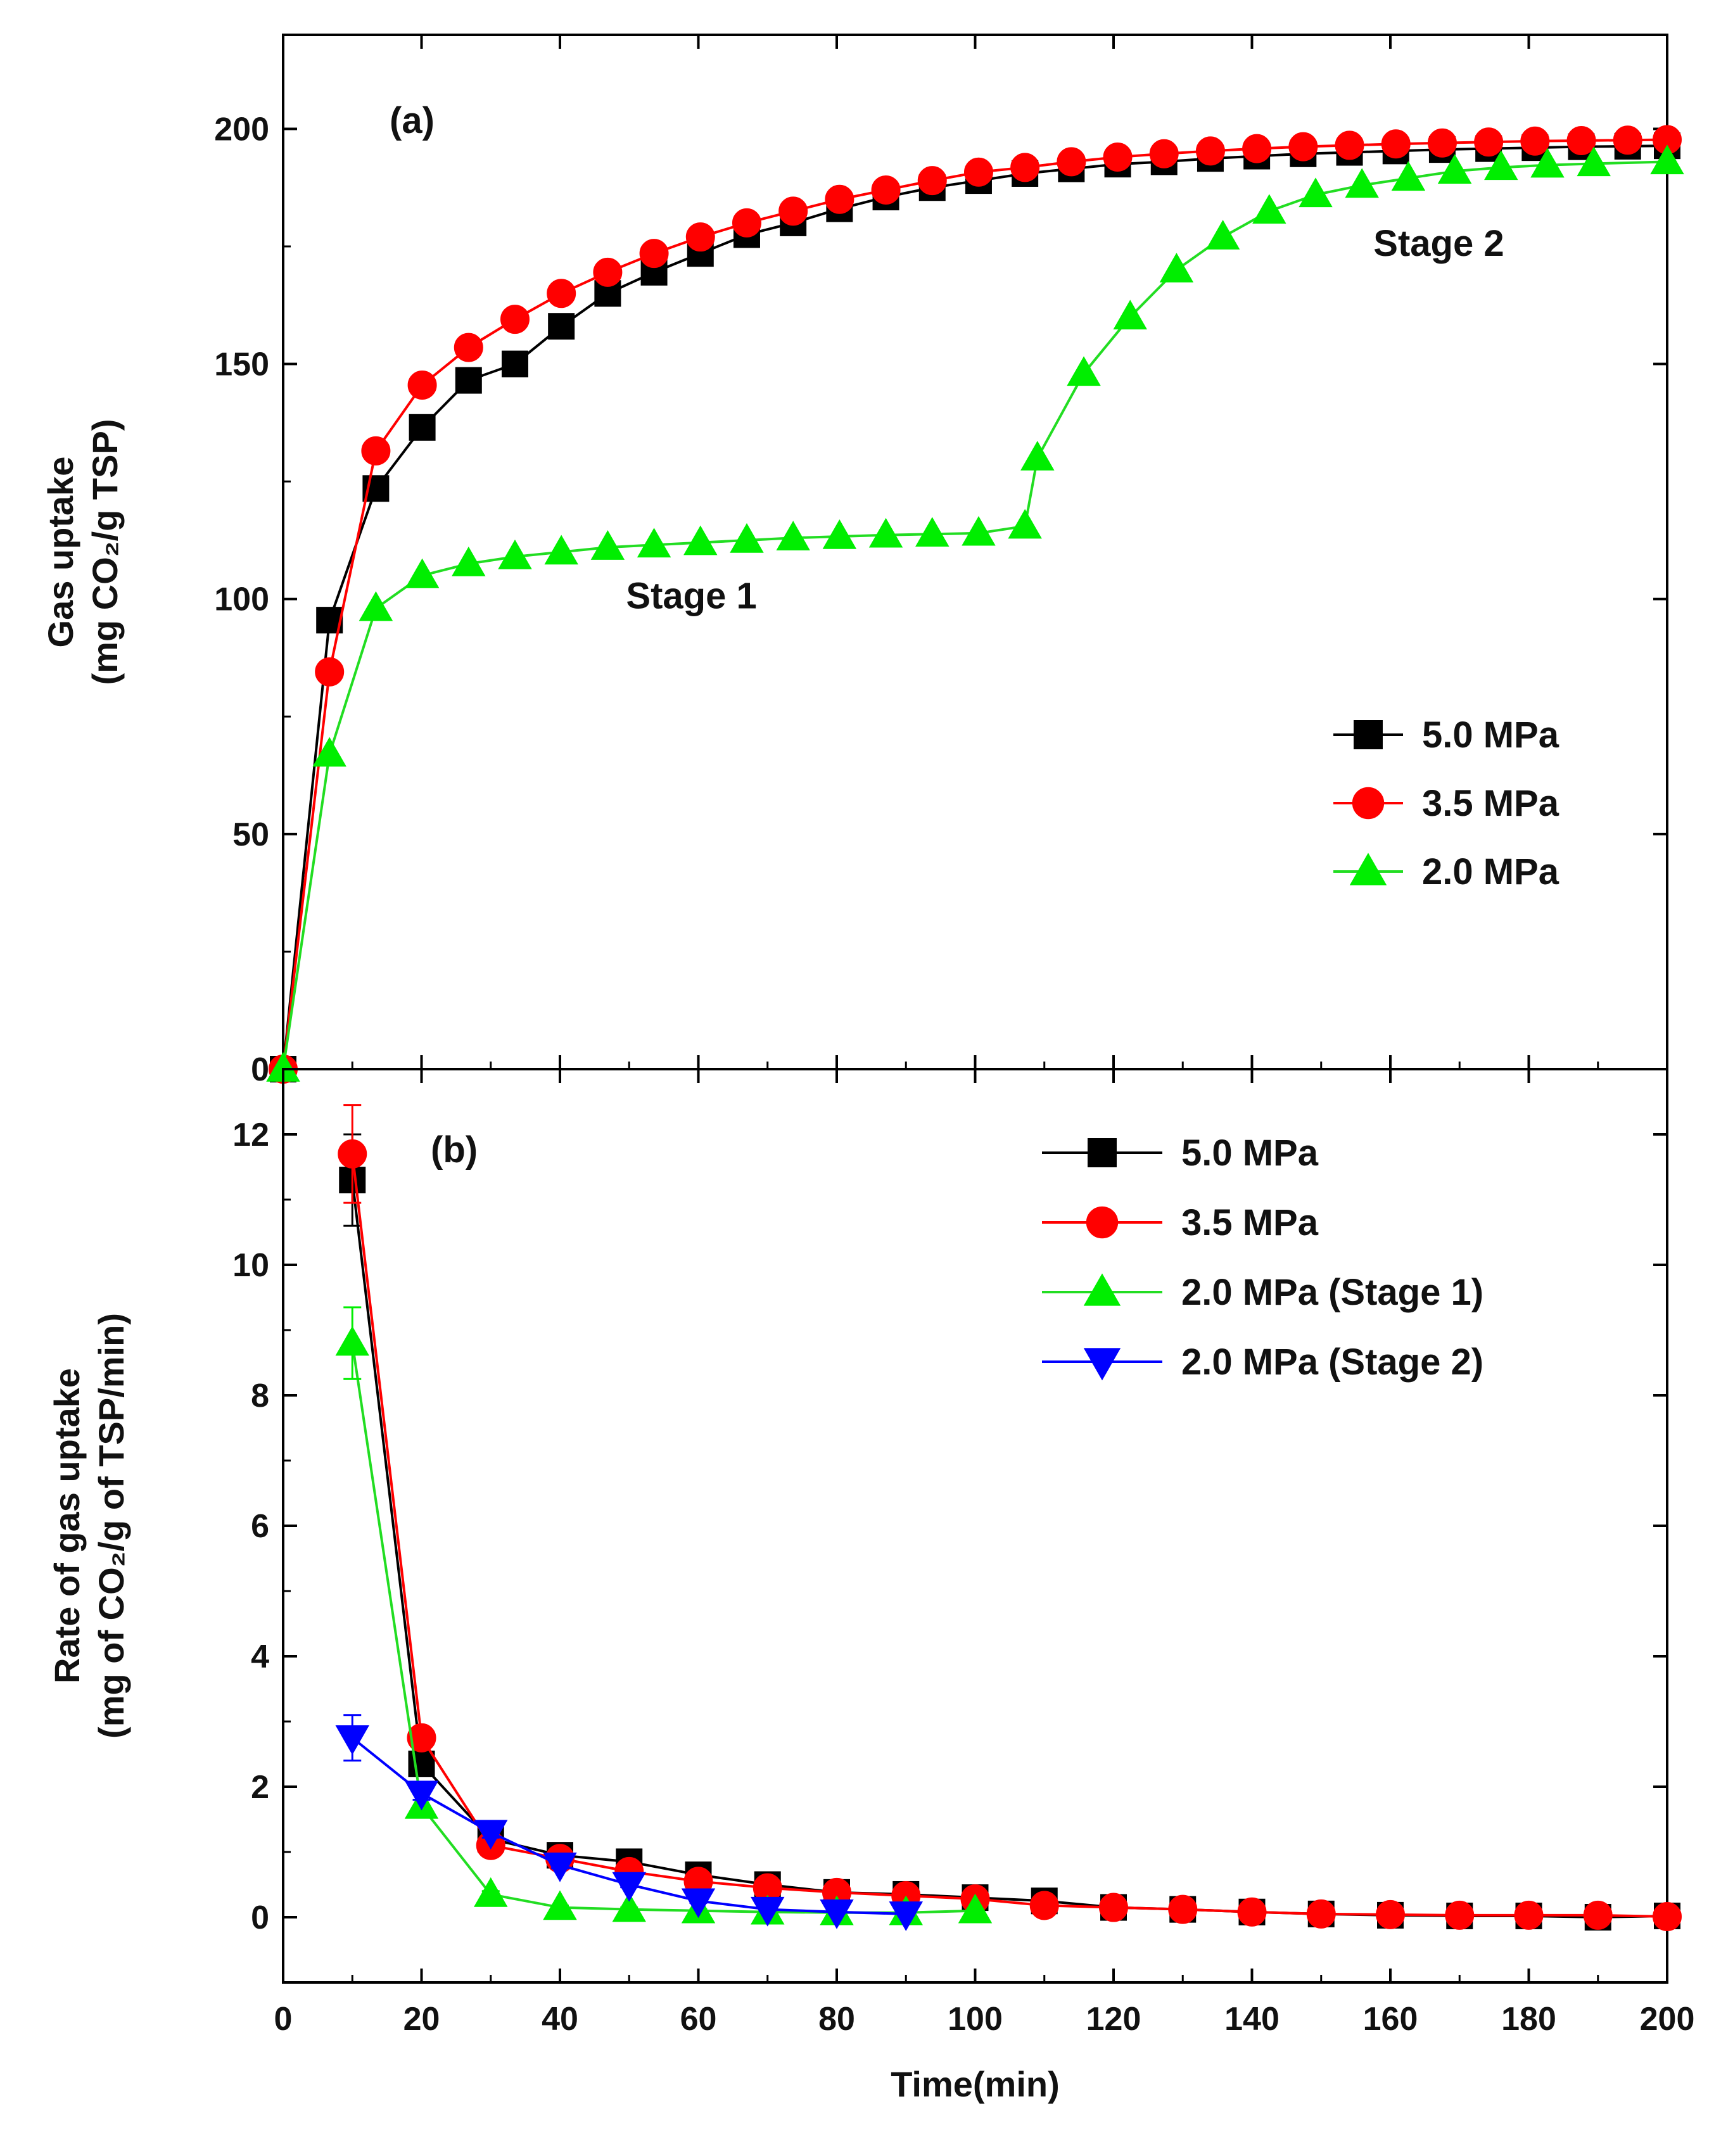  Describe the element at coordinates (455, 1149) in the screenshot. I see `panel-label-b: (b)` at that location.